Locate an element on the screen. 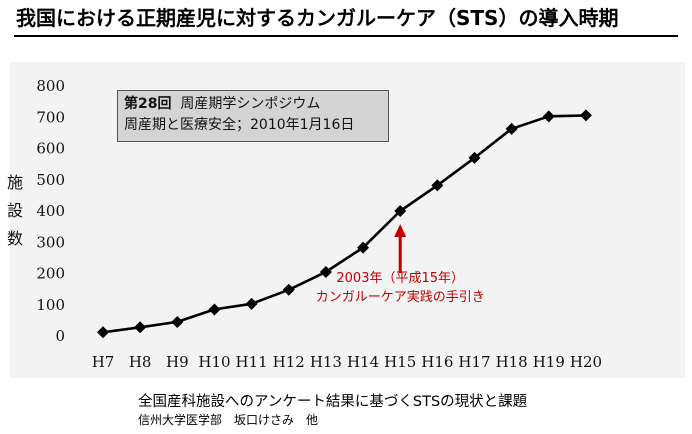 The image size is (692, 434). info-box: 第28回 周産期学シンポジウム 周産期と医療安全；2010年1月16日 is located at coordinates (253, 116).